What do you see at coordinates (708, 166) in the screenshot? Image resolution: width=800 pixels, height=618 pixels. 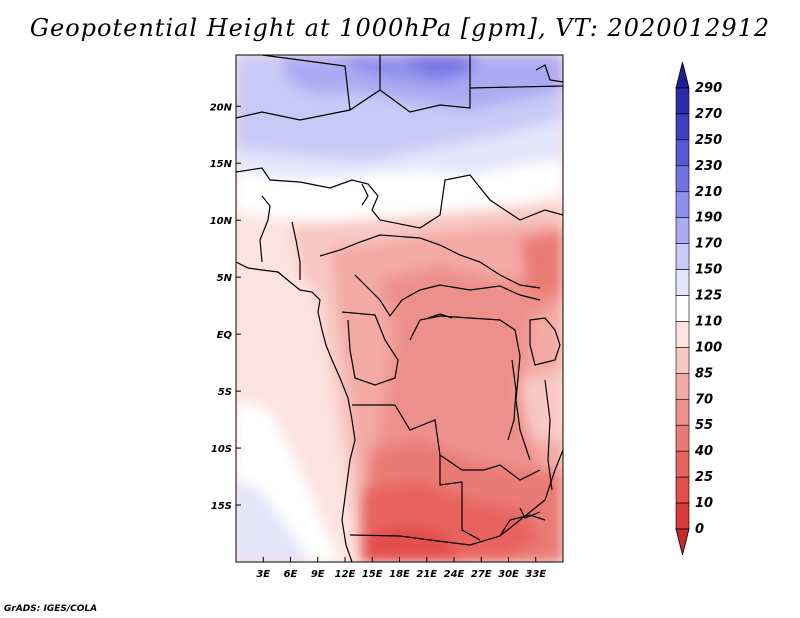 I see `colorbar-label: 230` at bounding box center [708, 166].